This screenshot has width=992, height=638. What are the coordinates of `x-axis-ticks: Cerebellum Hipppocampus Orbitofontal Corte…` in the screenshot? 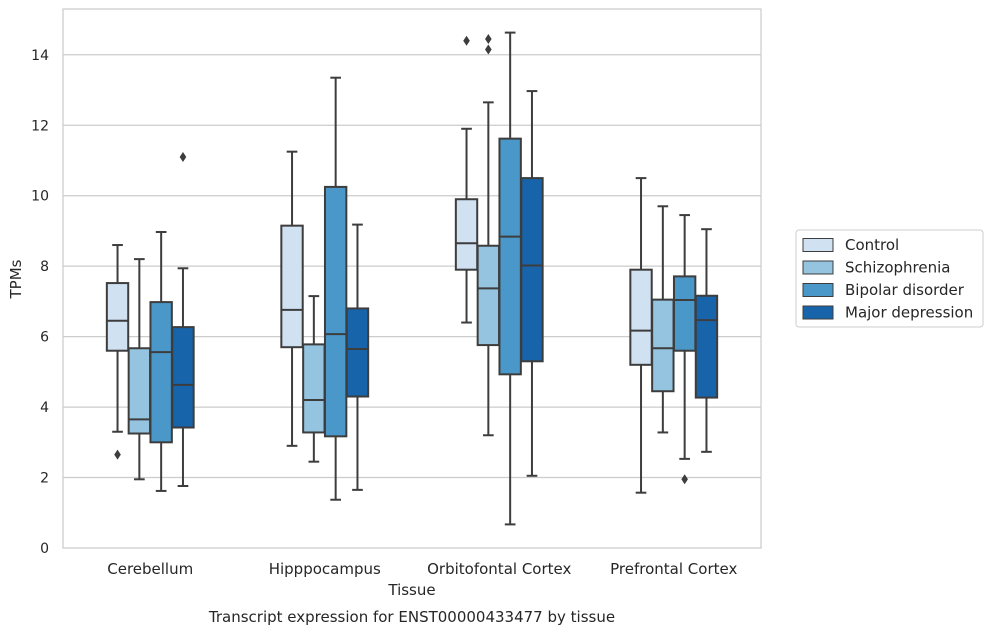 It's located at (422, 569).